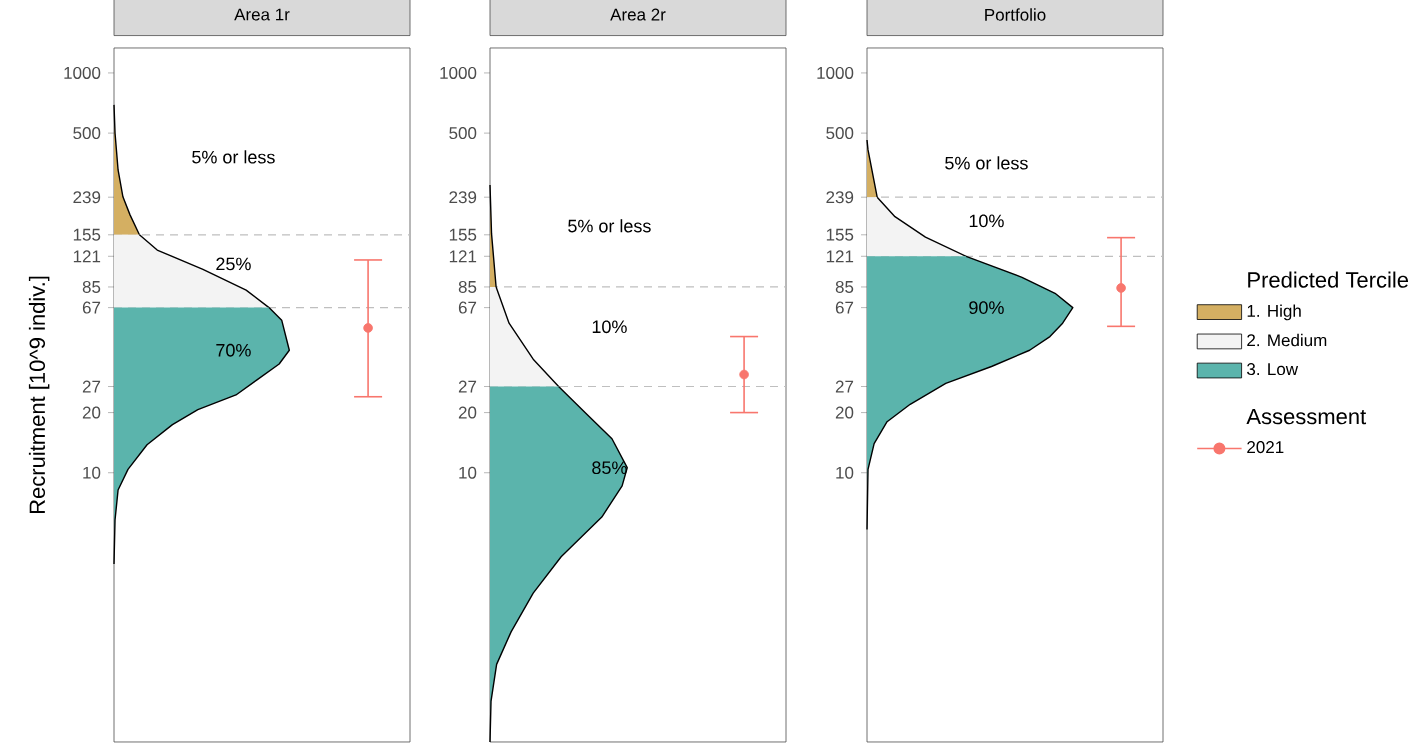  What do you see at coordinates (233, 264) in the screenshot?
I see `annotation: 25%` at bounding box center [233, 264].